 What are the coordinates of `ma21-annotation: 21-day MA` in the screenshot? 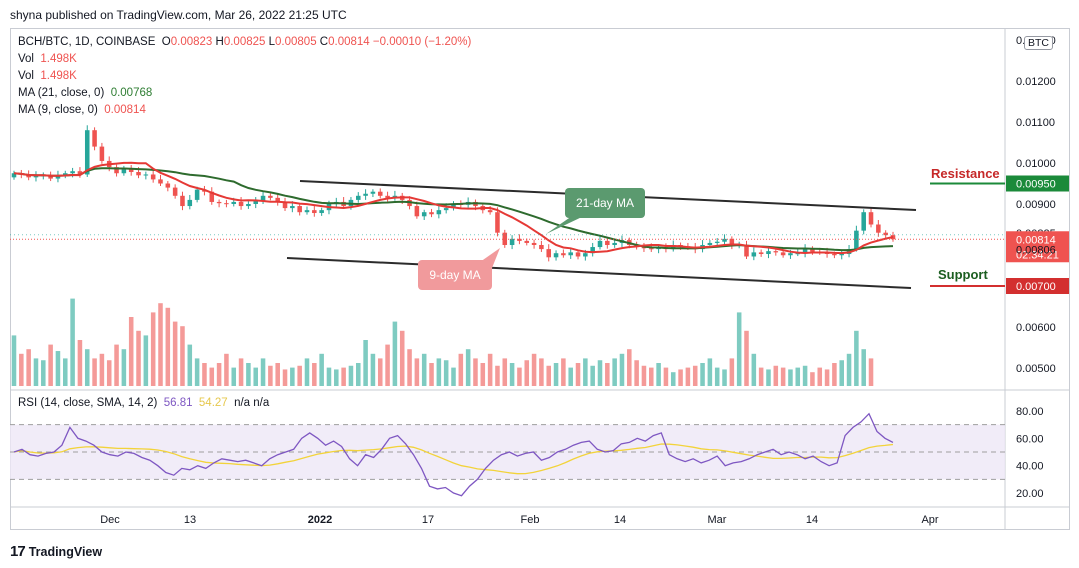 It's located at (595, 211).